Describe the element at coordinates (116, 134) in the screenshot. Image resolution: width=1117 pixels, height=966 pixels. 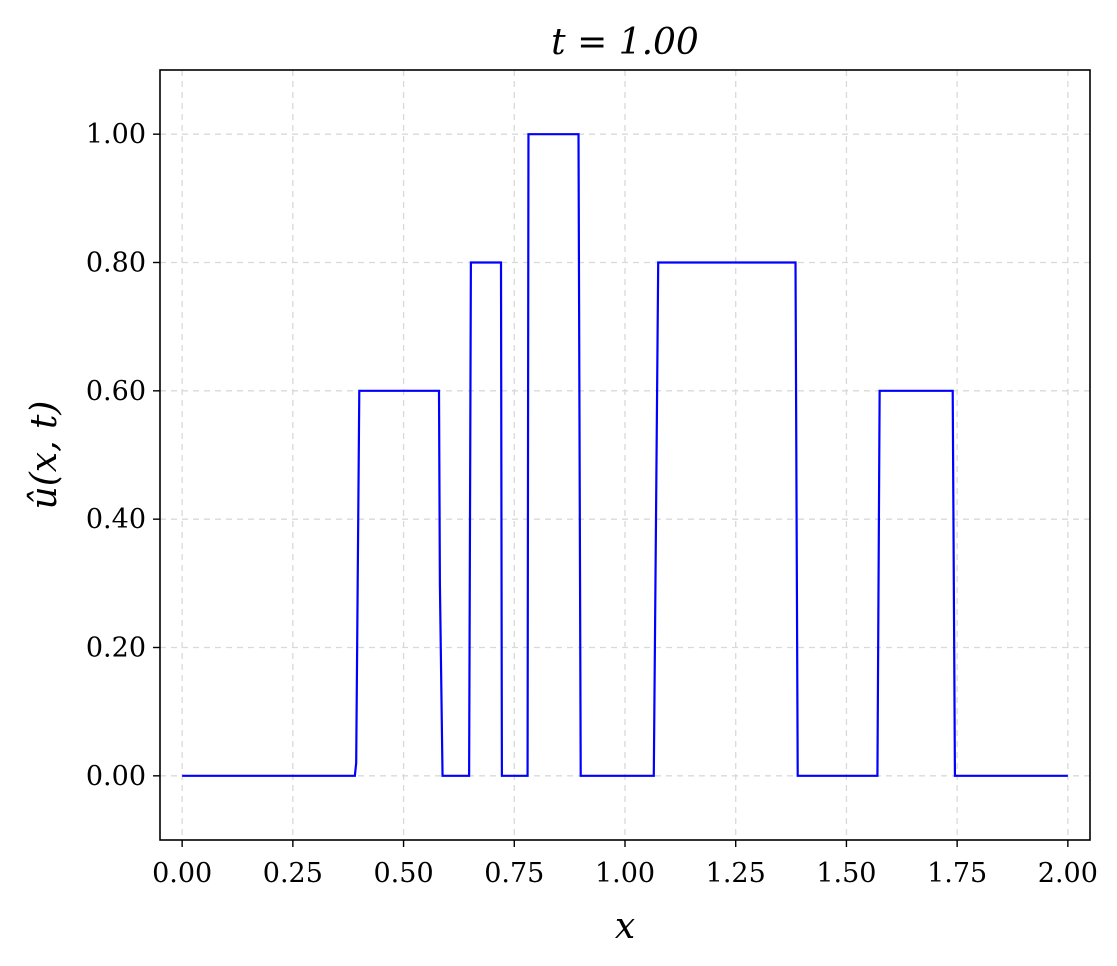
I see `y-tick-label: 1.00` at that location.